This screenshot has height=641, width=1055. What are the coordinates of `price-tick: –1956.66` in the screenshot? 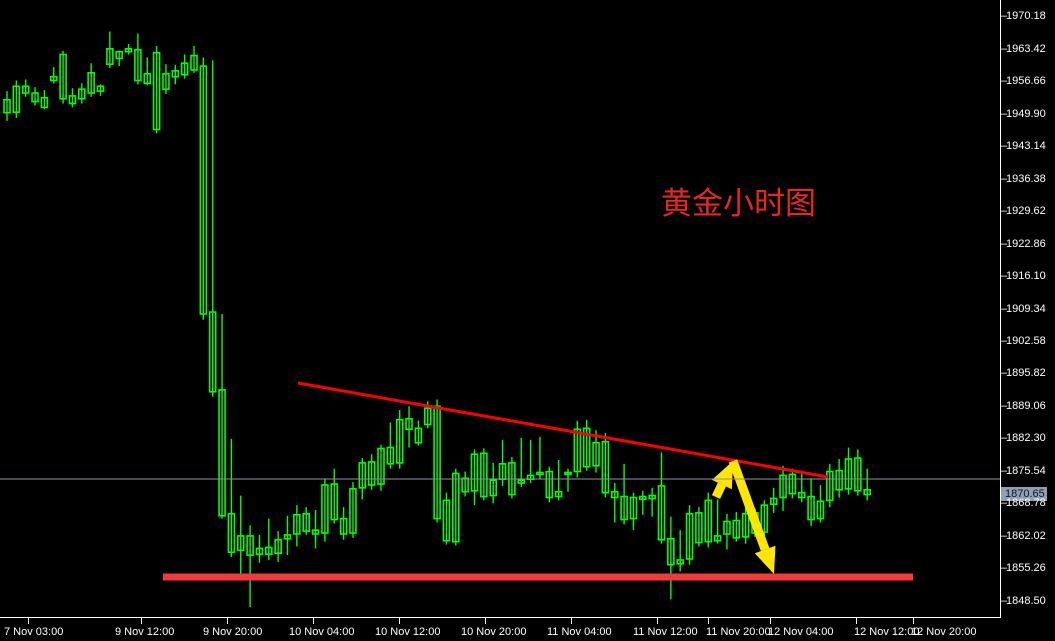 It's located at (1023, 81).